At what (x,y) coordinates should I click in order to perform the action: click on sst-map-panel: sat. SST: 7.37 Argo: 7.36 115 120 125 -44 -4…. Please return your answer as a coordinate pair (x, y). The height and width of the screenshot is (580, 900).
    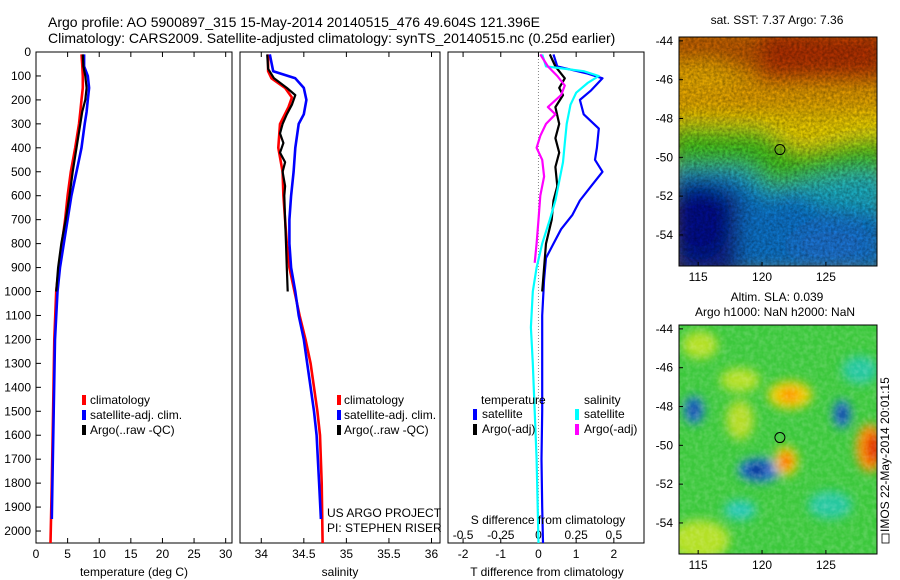
    Looking at the image, I should click on (767, 148).